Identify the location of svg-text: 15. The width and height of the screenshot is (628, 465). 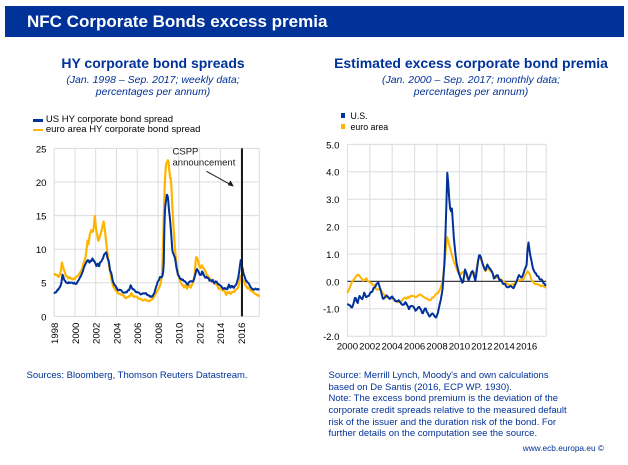
(41, 217).